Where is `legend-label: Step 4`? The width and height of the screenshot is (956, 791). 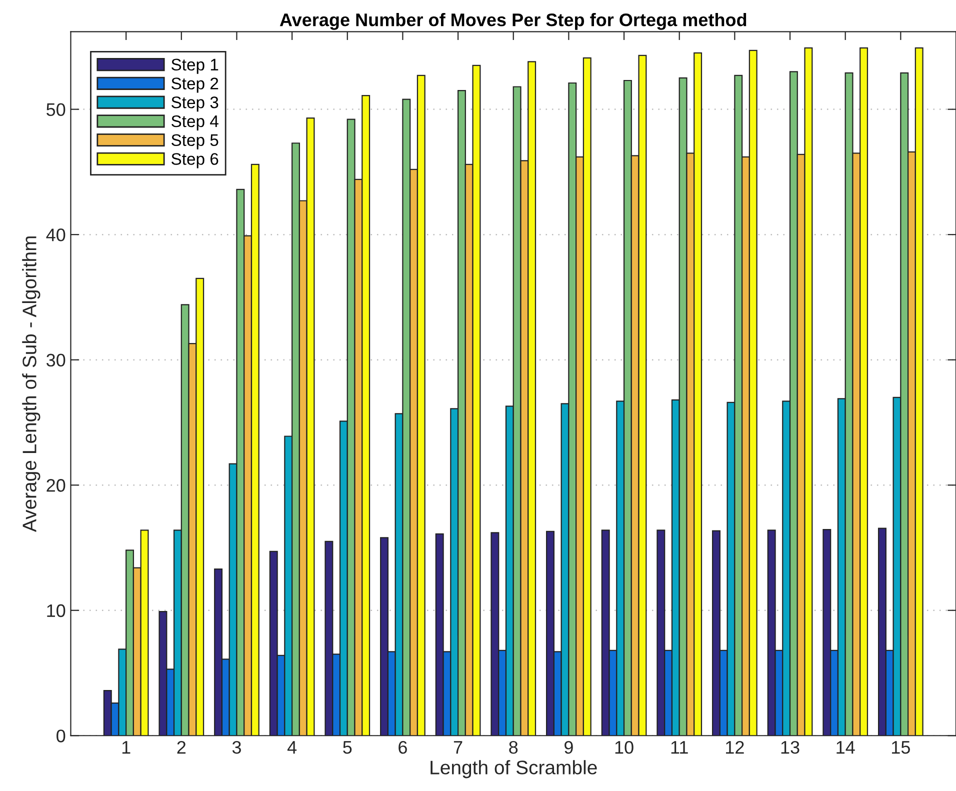 legend-label: Step 4 is located at coordinates (195, 122).